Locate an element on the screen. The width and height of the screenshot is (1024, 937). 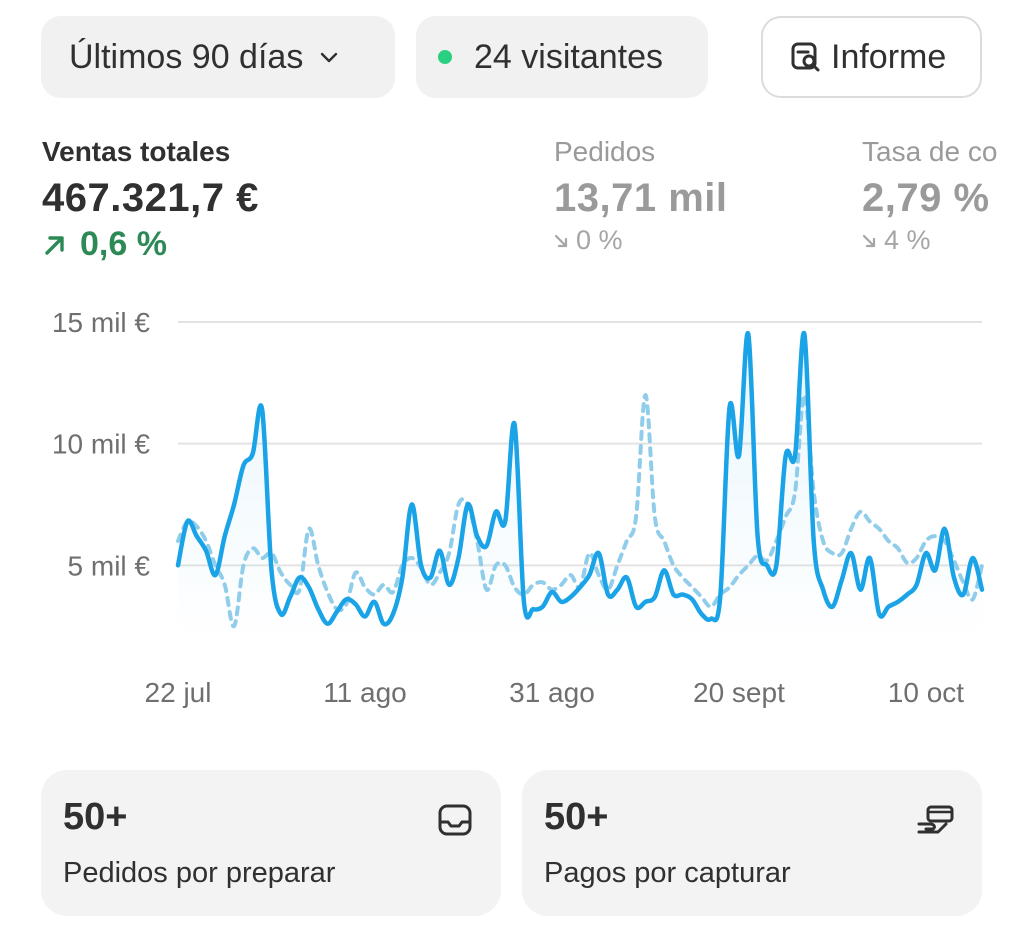
metric-label: Tasa de co is located at coordinates (930, 151).